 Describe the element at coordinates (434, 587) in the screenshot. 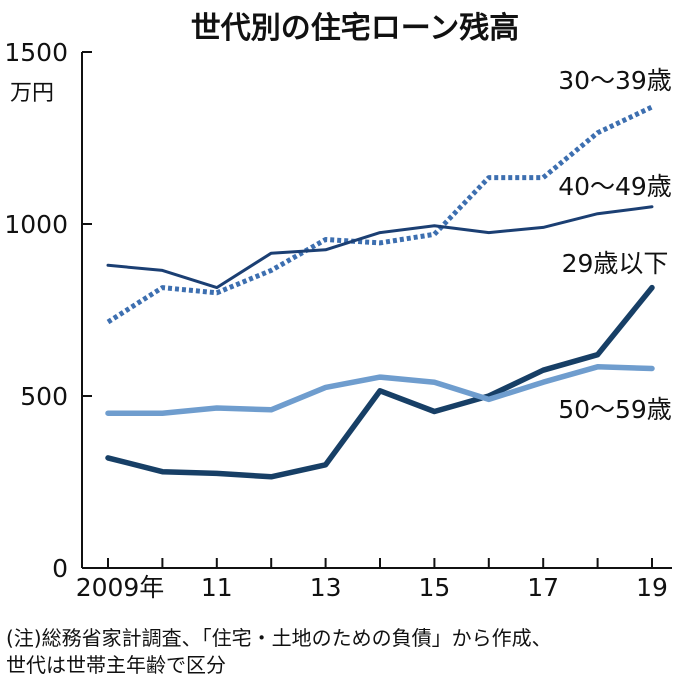

I see `x-tick-label: 15` at that location.